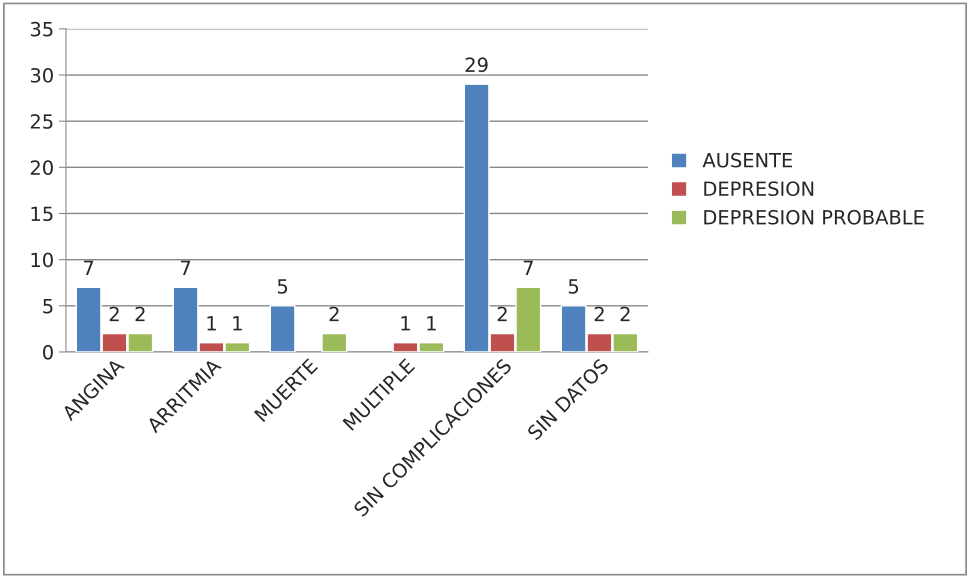 The height and width of the screenshot is (577, 970). I want to click on y-tick-label: 20, so click(41, 167).